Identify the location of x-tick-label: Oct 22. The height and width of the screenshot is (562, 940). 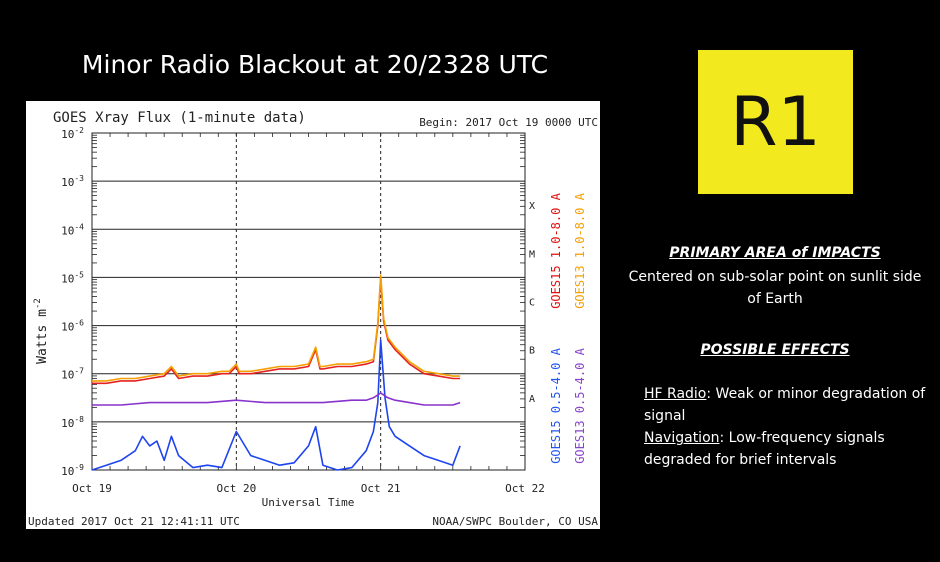
(525, 488).